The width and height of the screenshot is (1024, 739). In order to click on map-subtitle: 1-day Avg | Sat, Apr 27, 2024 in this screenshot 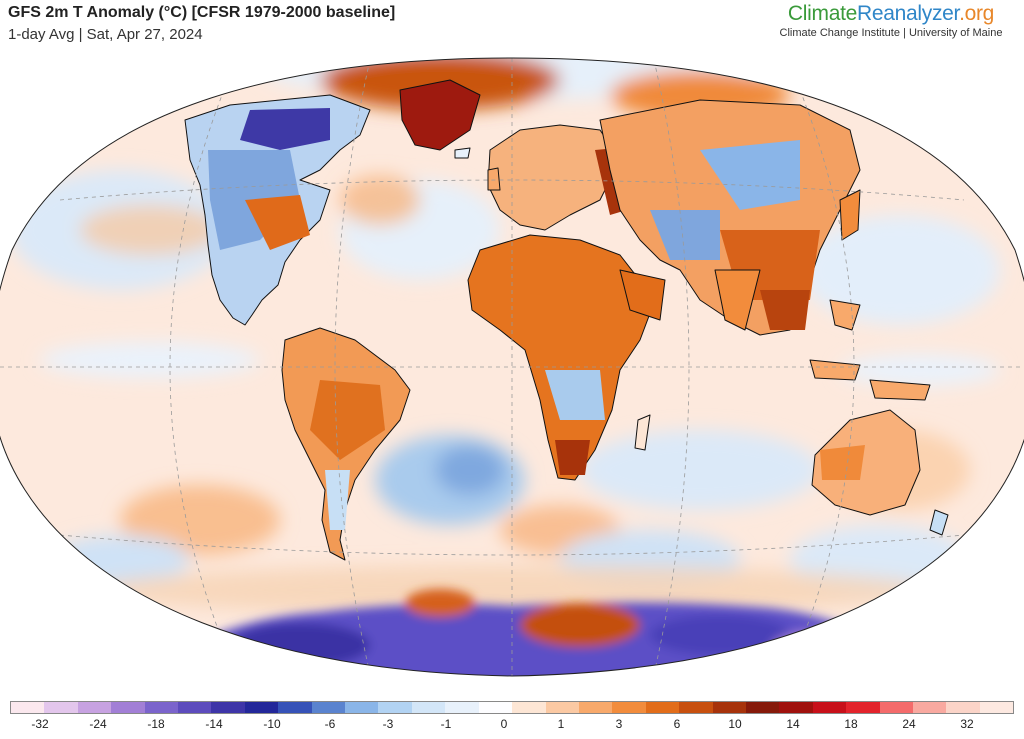, I will do `click(105, 34)`.